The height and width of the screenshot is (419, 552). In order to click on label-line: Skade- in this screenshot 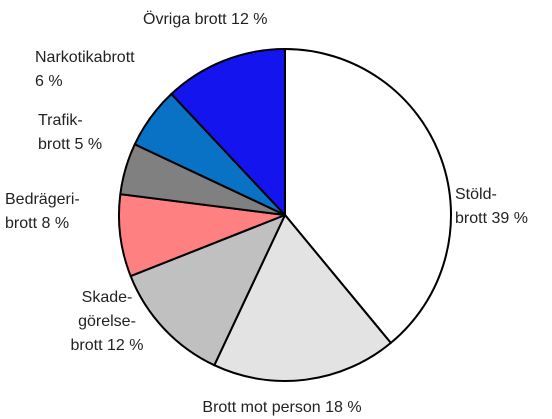, I will do `click(107, 297)`.